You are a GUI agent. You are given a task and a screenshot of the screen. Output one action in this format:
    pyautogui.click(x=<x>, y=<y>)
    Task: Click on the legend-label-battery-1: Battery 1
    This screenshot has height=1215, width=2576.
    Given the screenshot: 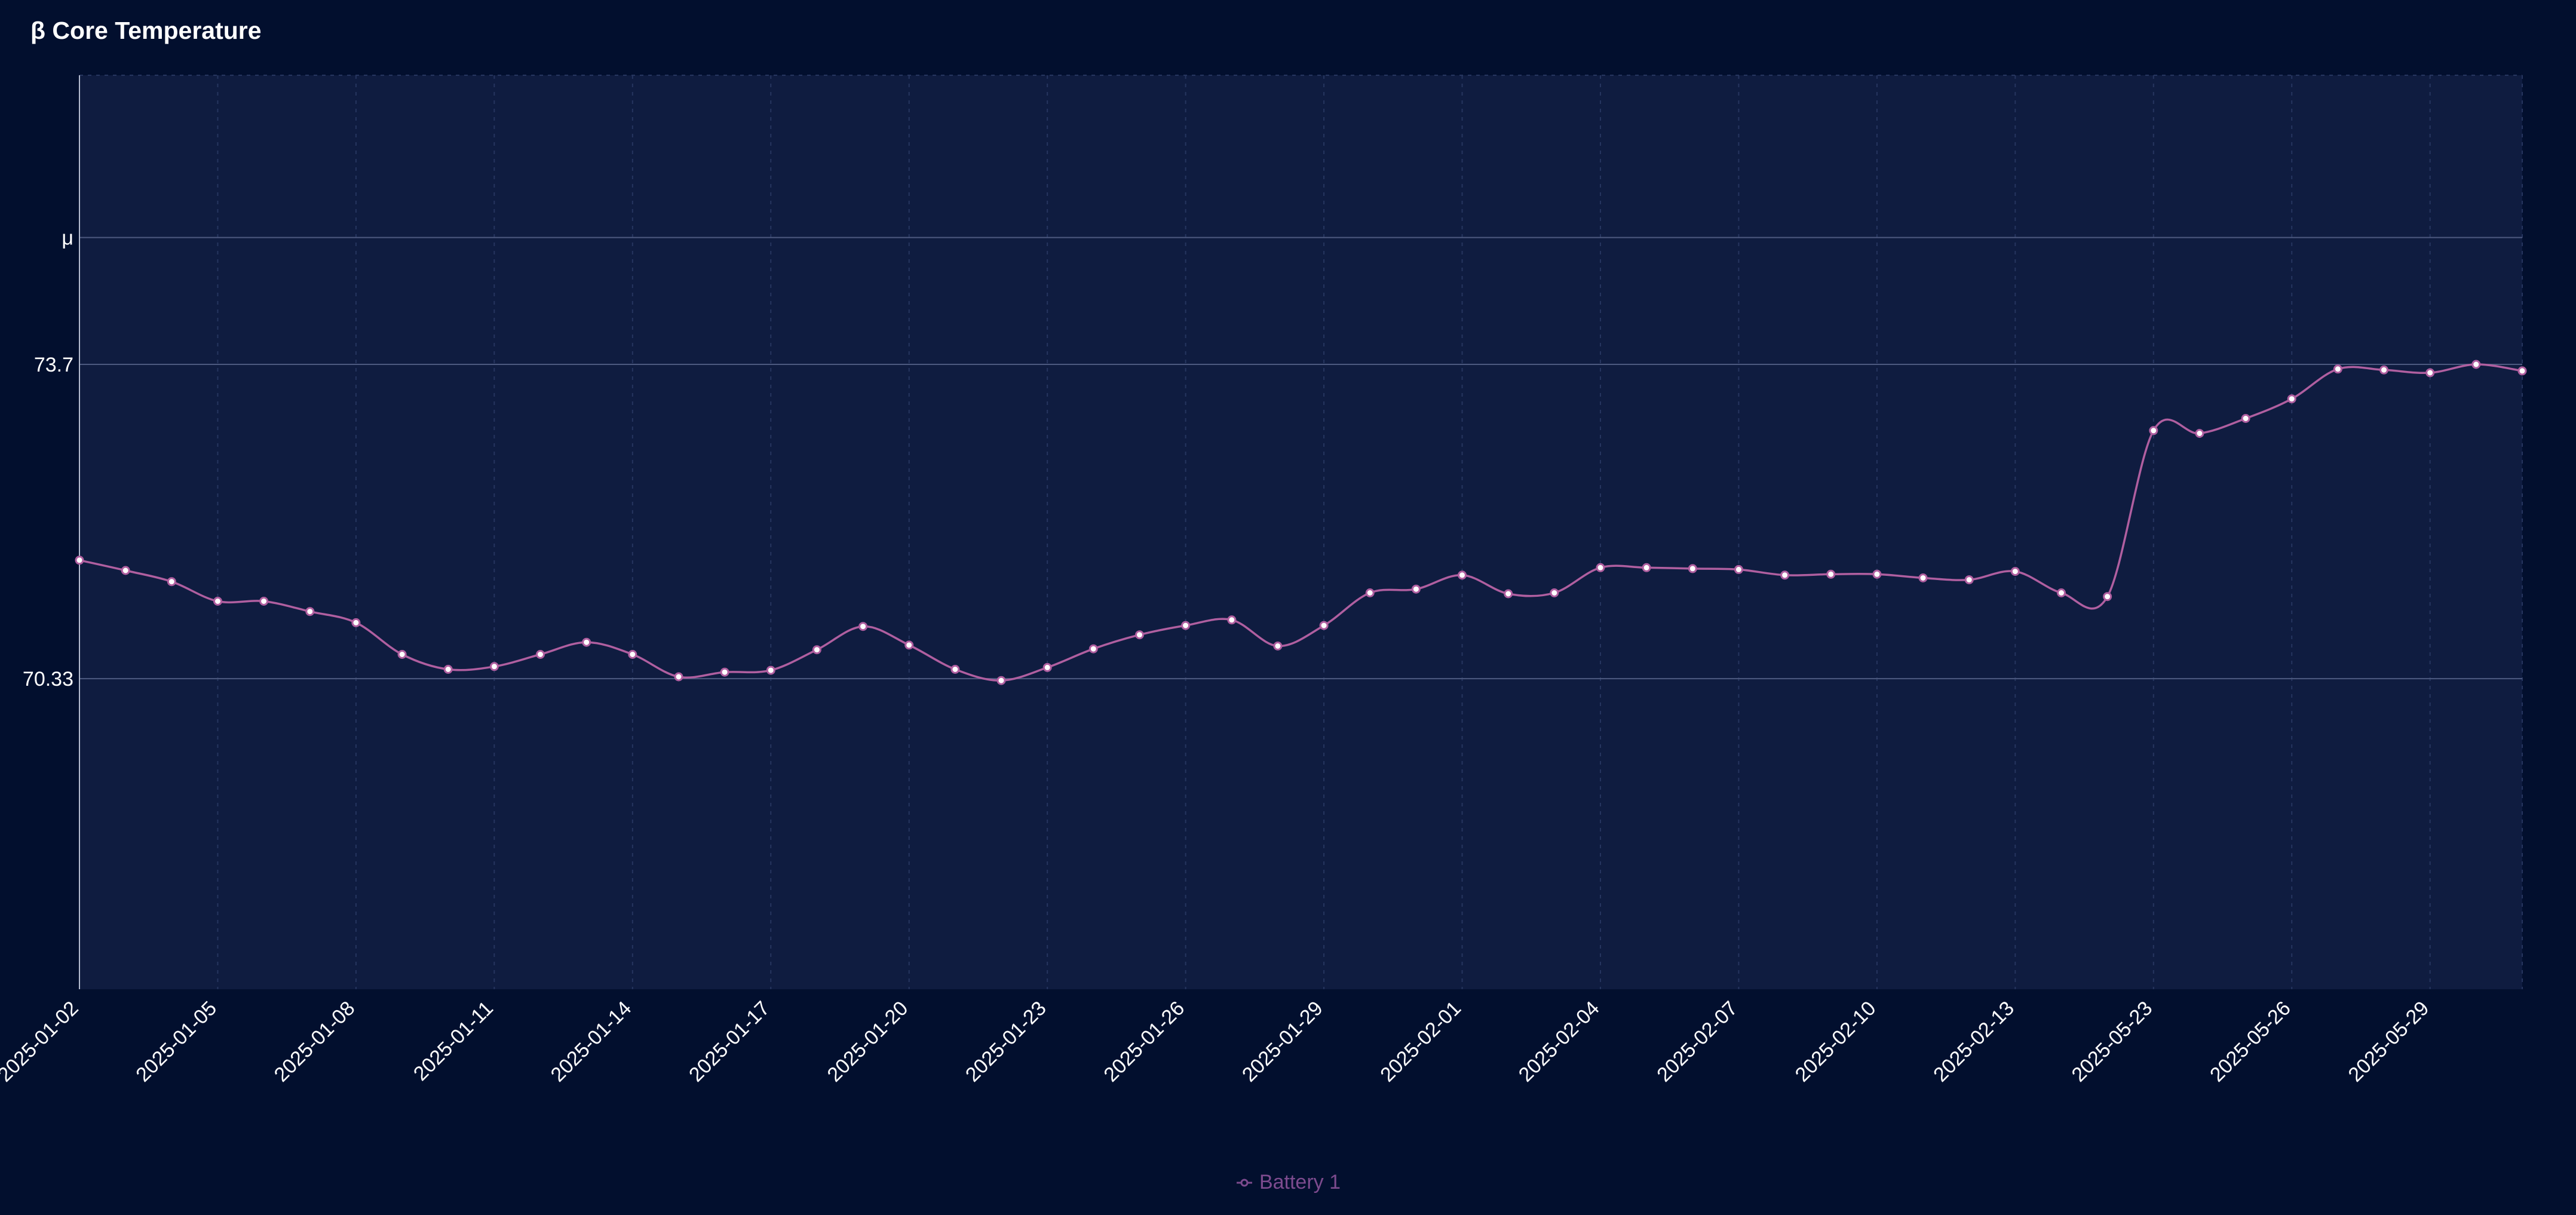 What is the action you would take?
    pyautogui.click(x=1300, y=1182)
    